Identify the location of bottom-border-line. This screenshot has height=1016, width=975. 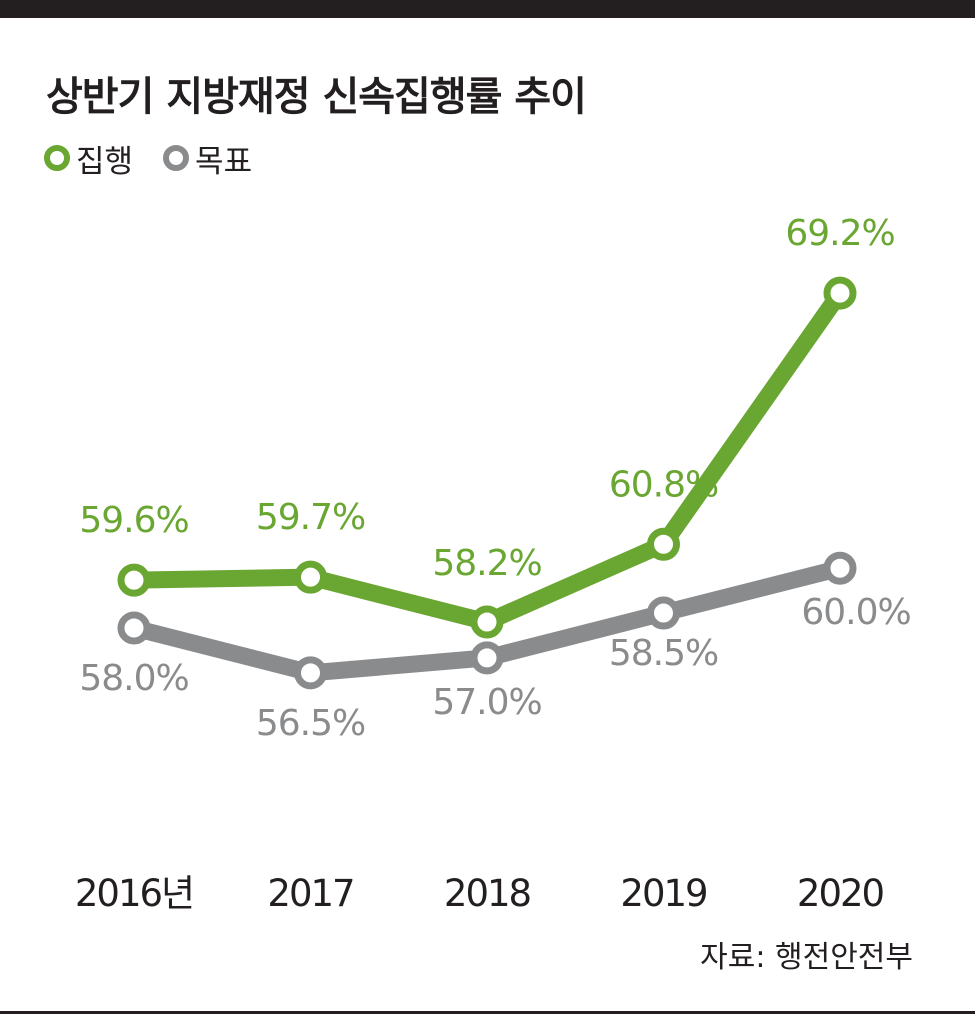
(487, 1012).